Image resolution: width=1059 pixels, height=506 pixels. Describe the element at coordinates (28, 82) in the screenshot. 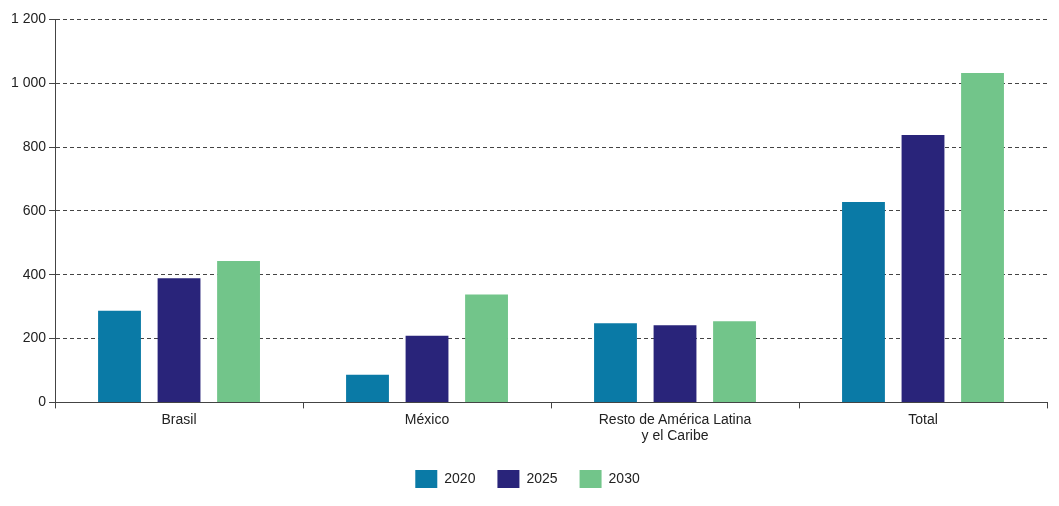

I see `y-tick-label: 1 000` at that location.